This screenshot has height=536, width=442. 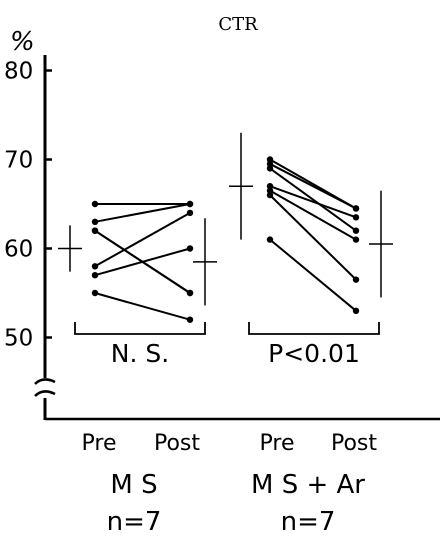 What do you see at coordinates (134, 521) in the screenshot?
I see `group-n-ms: n=7` at bounding box center [134, 521].